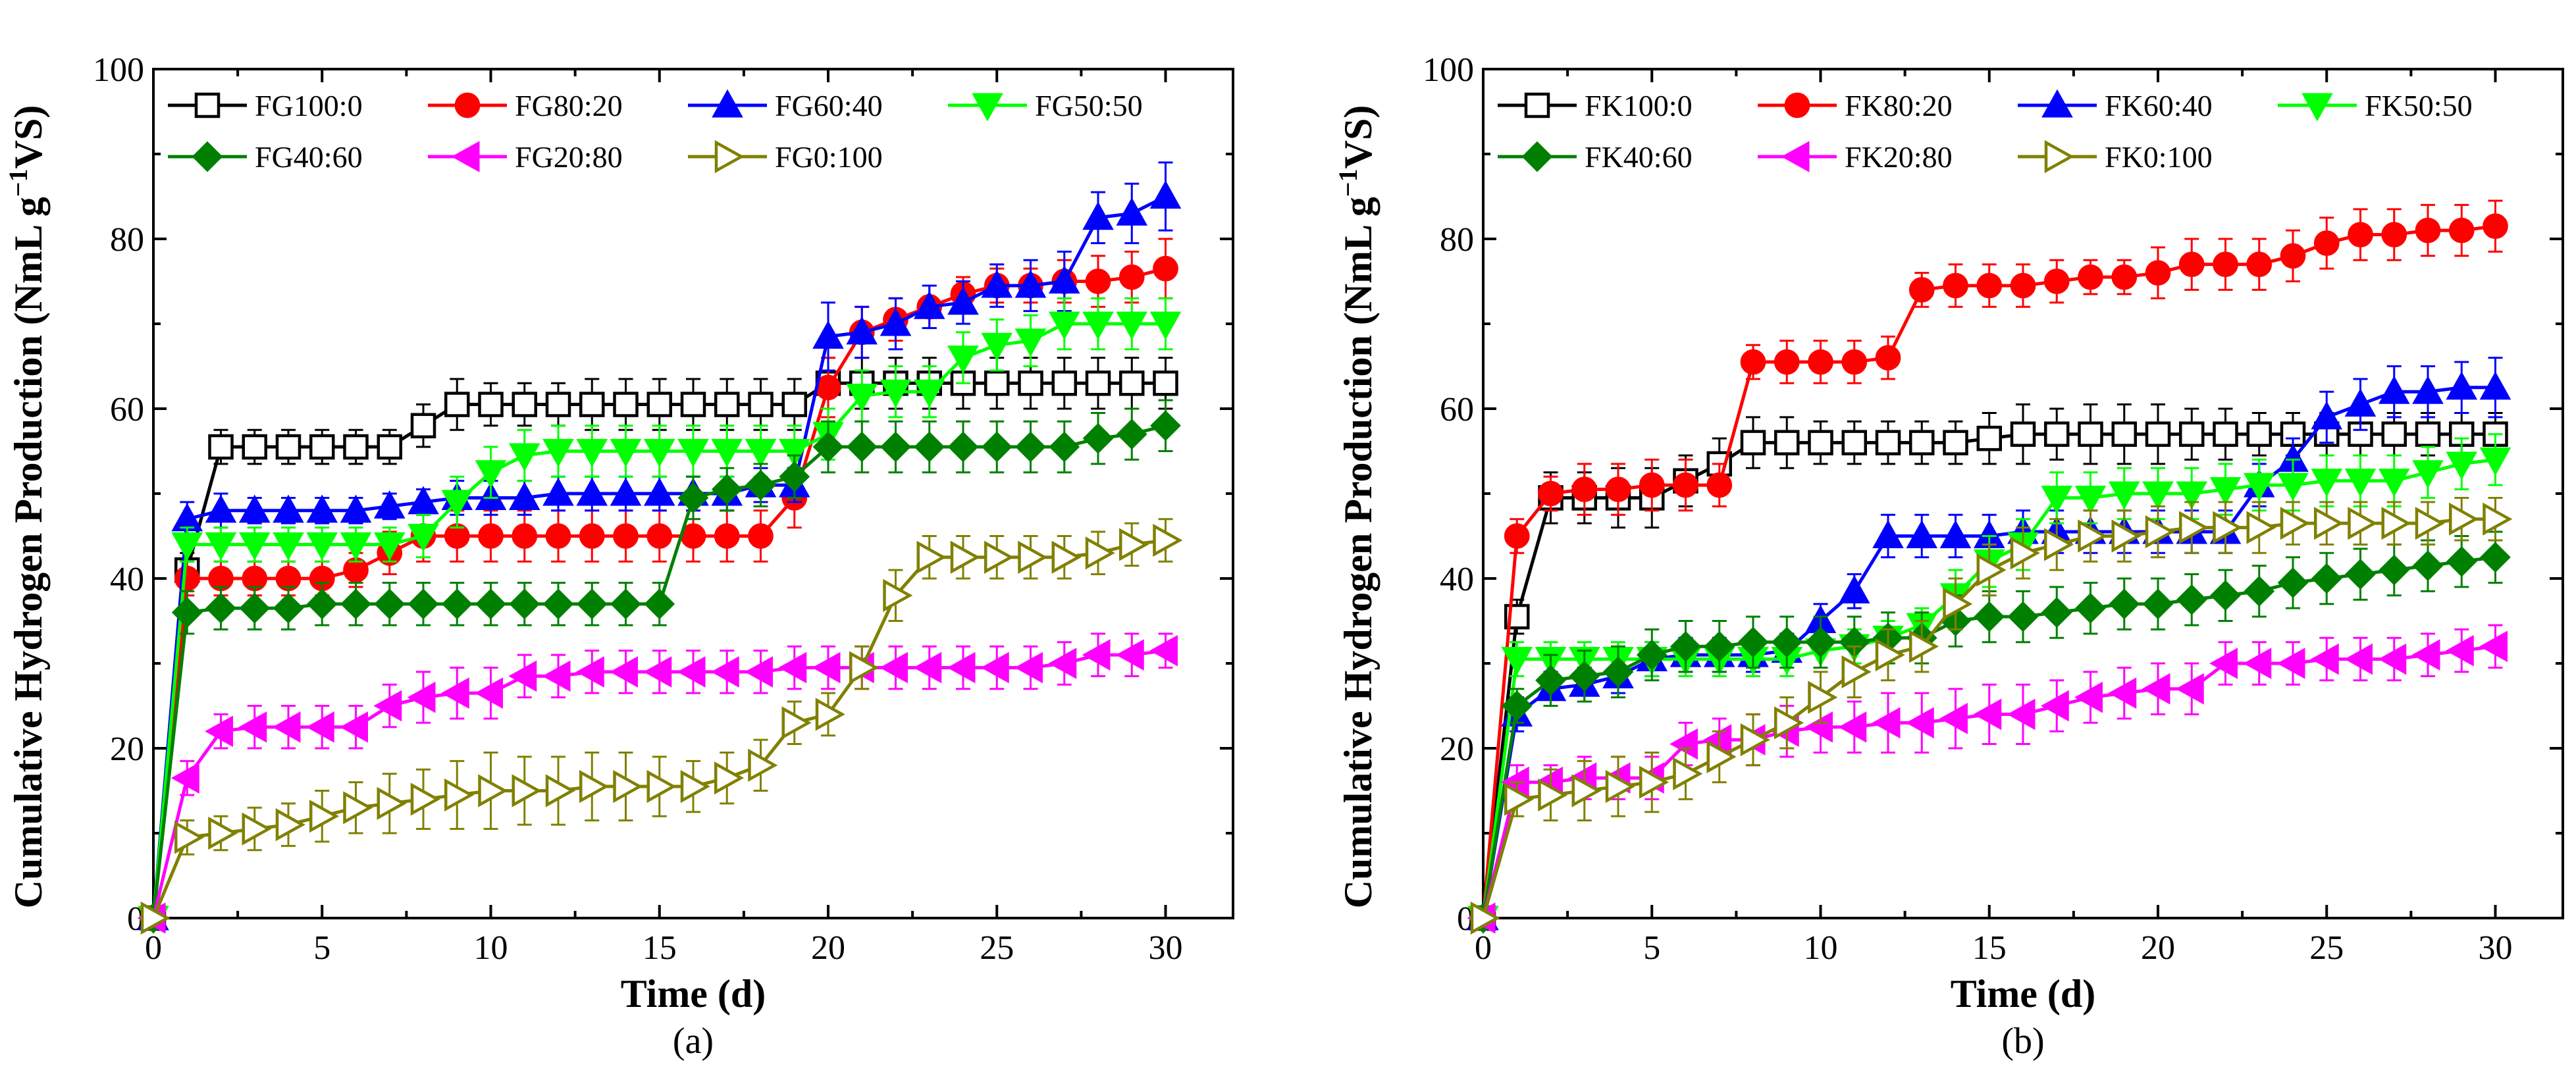  What do you see at coordinates (491, 948) in the screenshot?
I see `x-tick-label-a-10: 10` at bounding box center [491, 948].